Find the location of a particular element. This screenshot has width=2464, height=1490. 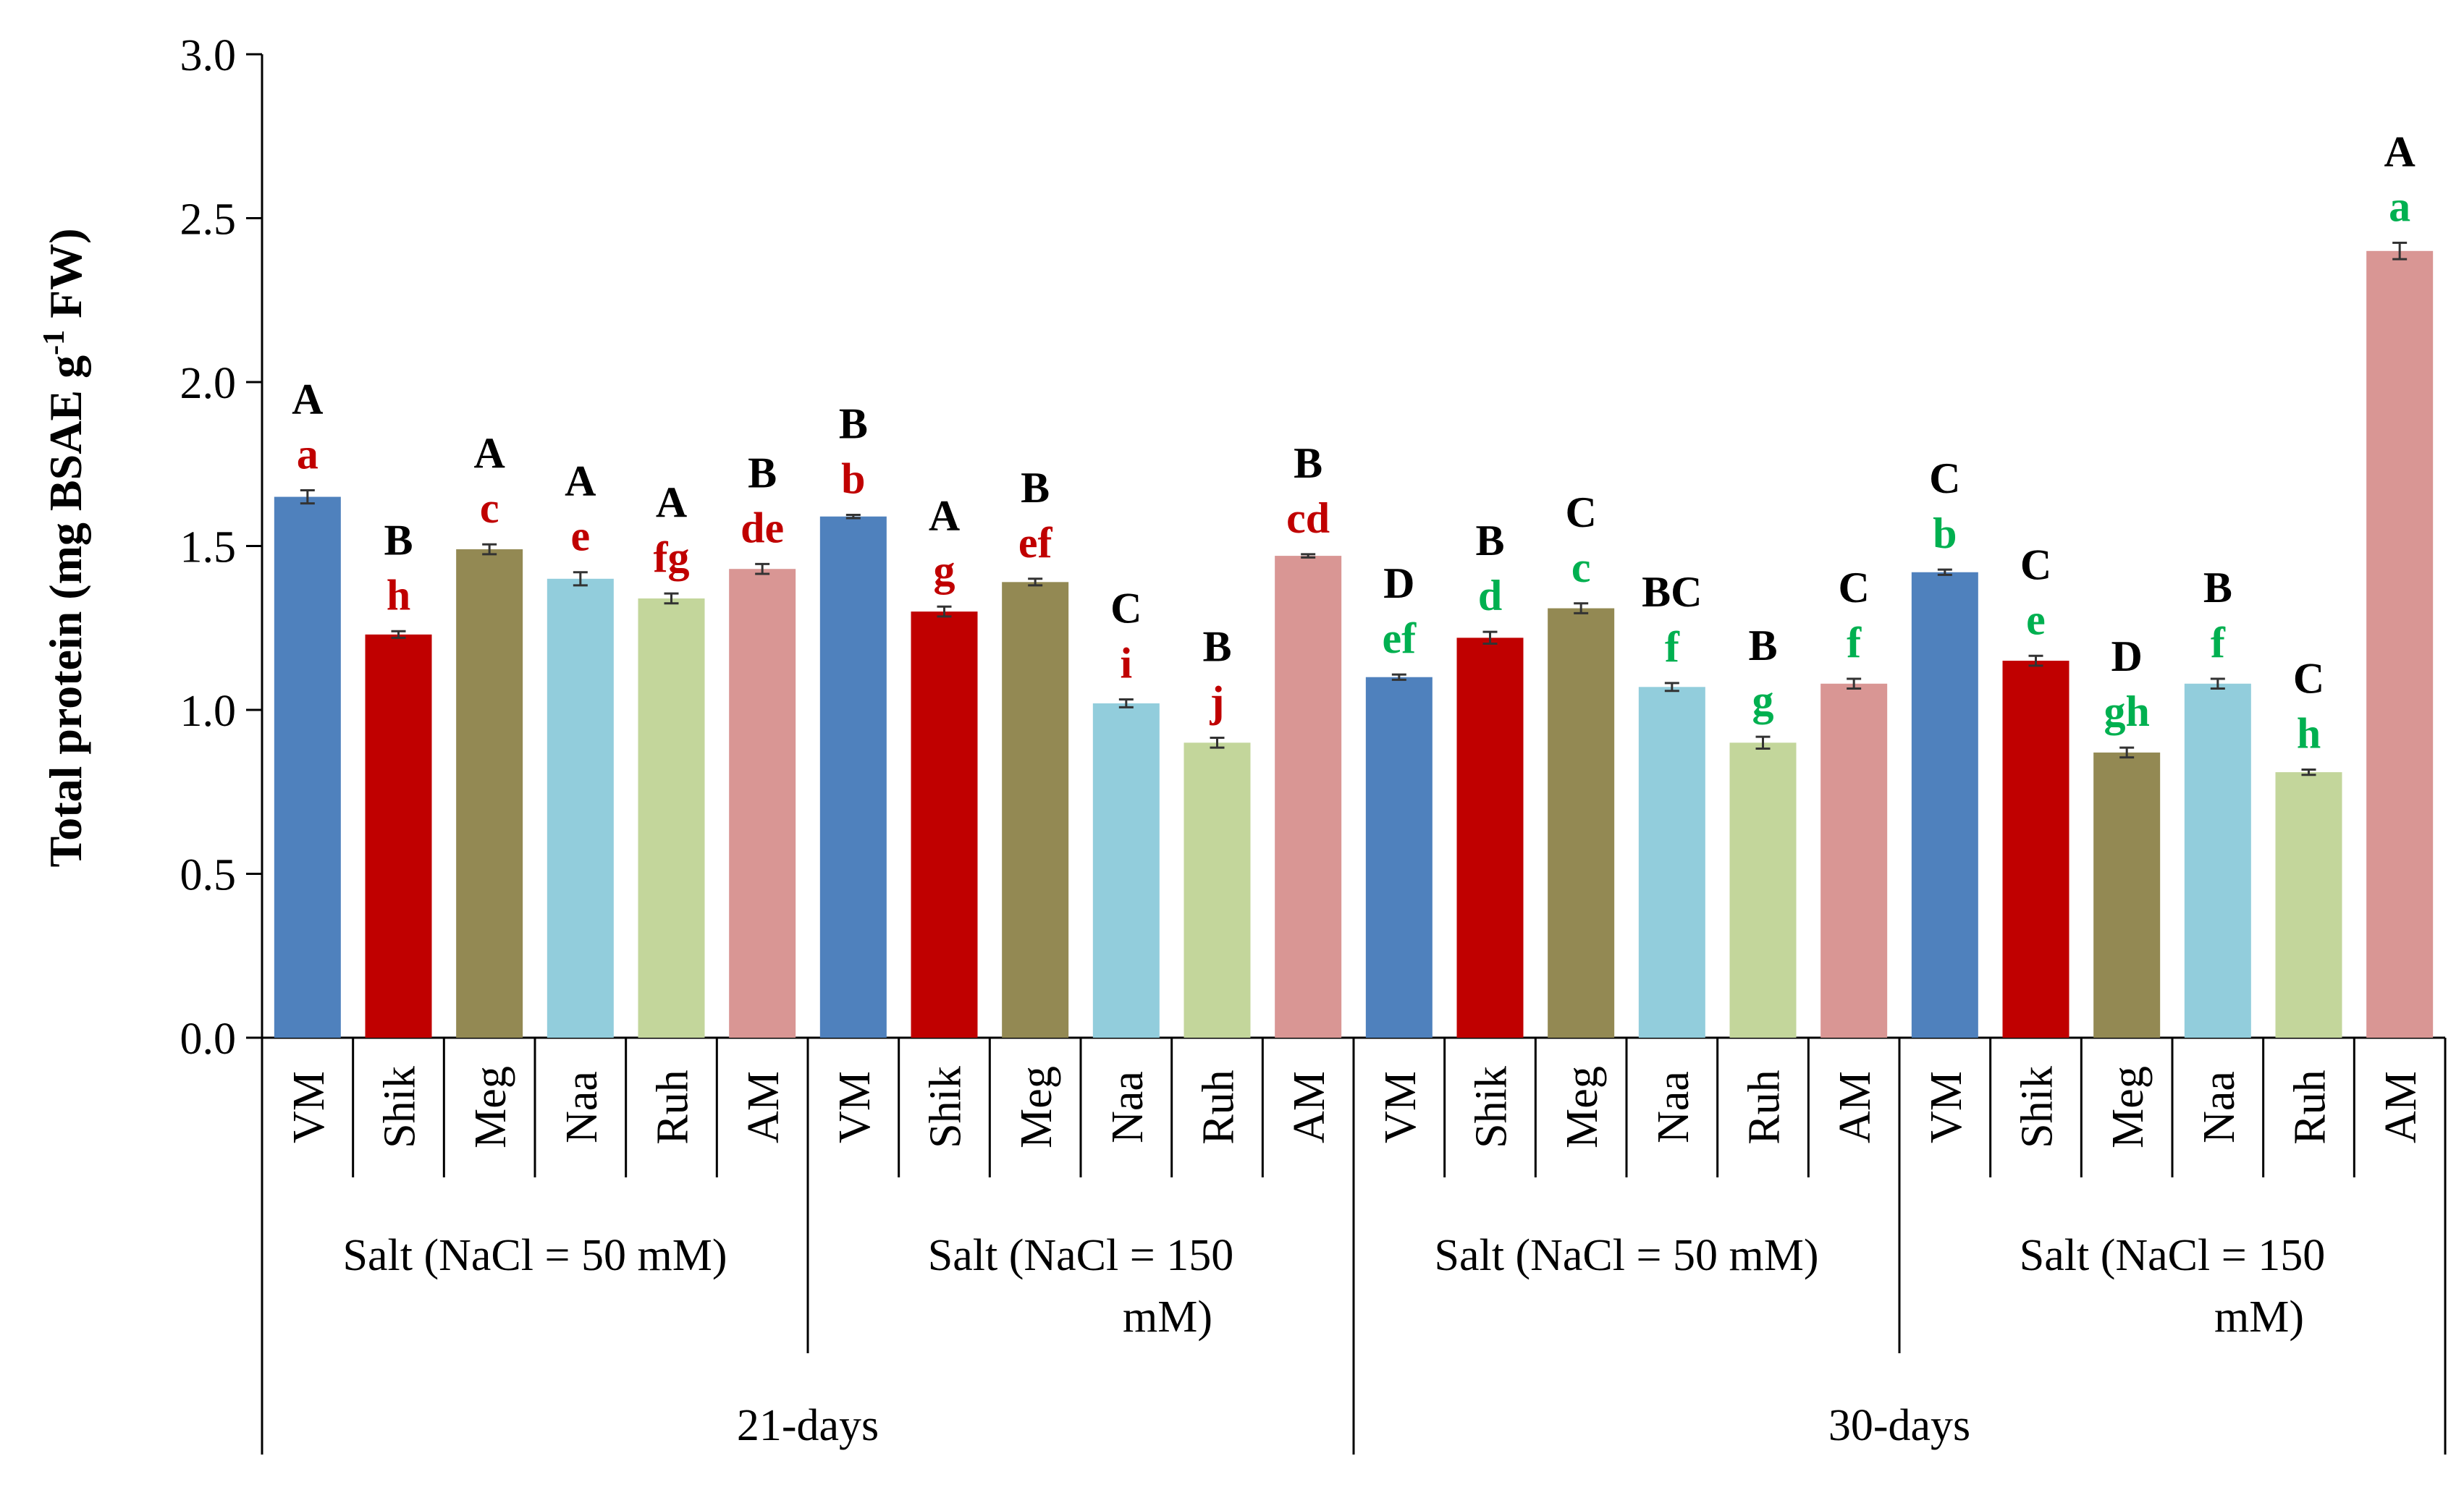

group-label: Salt (NaCl = 50 mM) is located at coordinates (1627, 1255).